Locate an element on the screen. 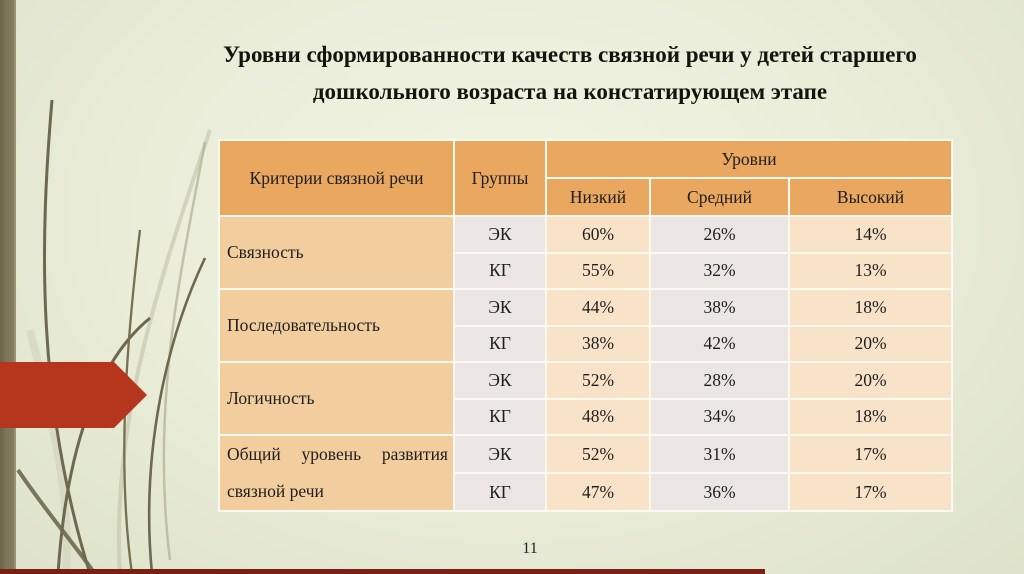 This screenshot has height=574, width=1024. header-levels: Уровни is located at coordinates (749, 159).